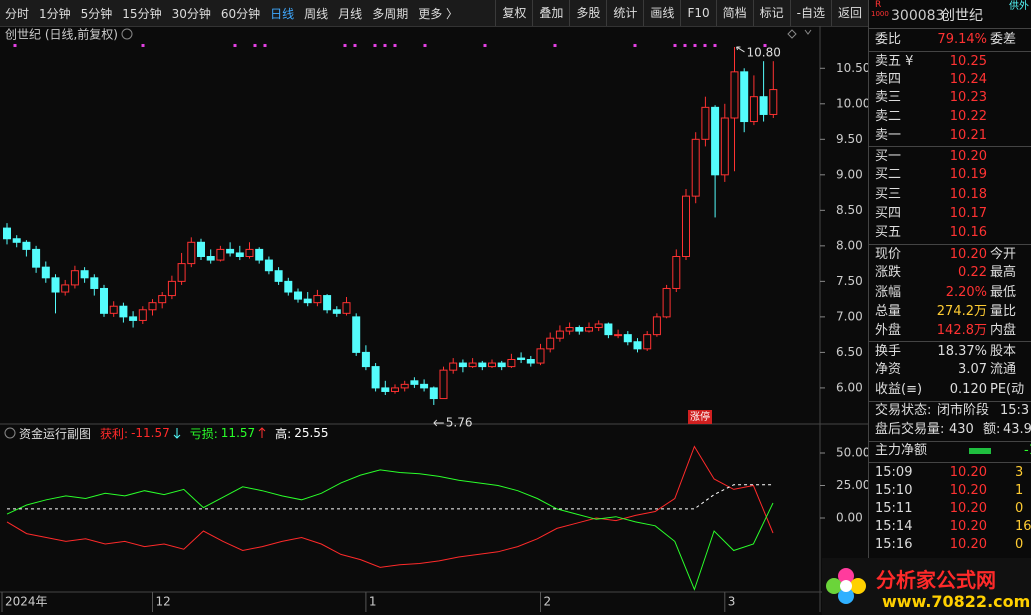 The width and height of the screenshot is (1031, 615). I want to click on y-tick-label: 50.00, so click(852, 453).